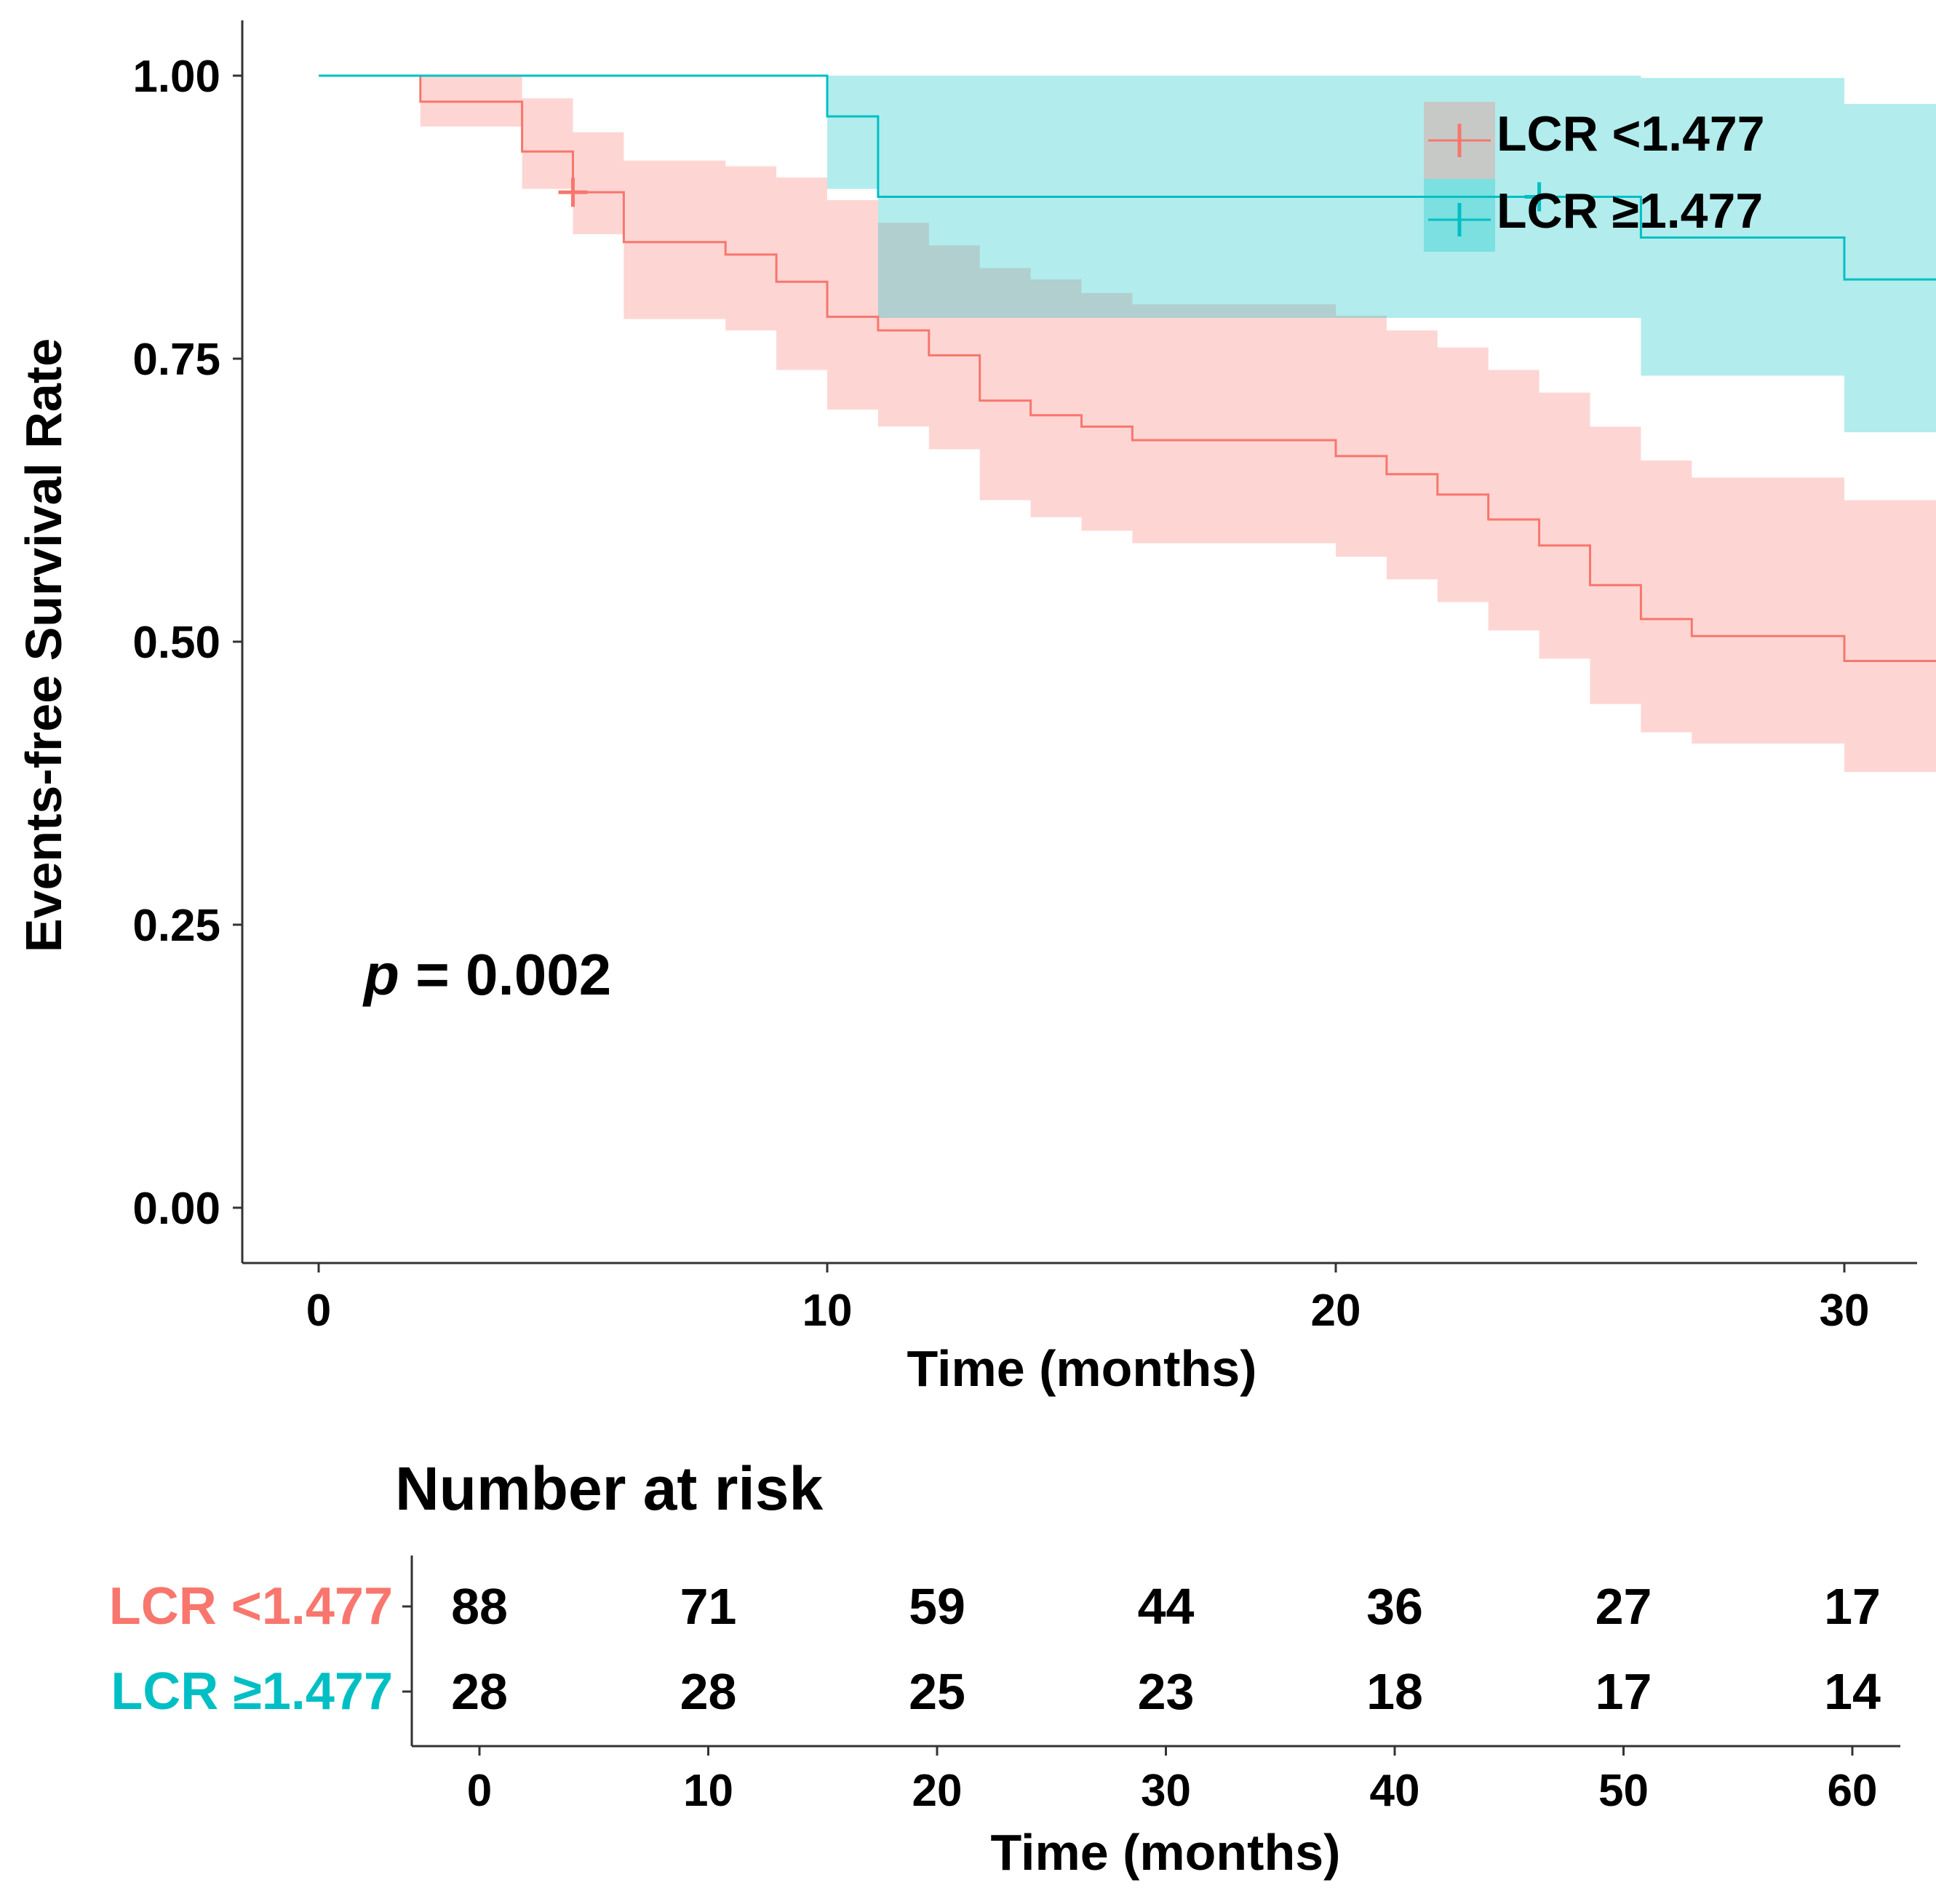 Image resolution: width=1936 pixels, height=1904 pixels. I want to click on risk-cell-lcr-high: 17, so click(1624, 1691).